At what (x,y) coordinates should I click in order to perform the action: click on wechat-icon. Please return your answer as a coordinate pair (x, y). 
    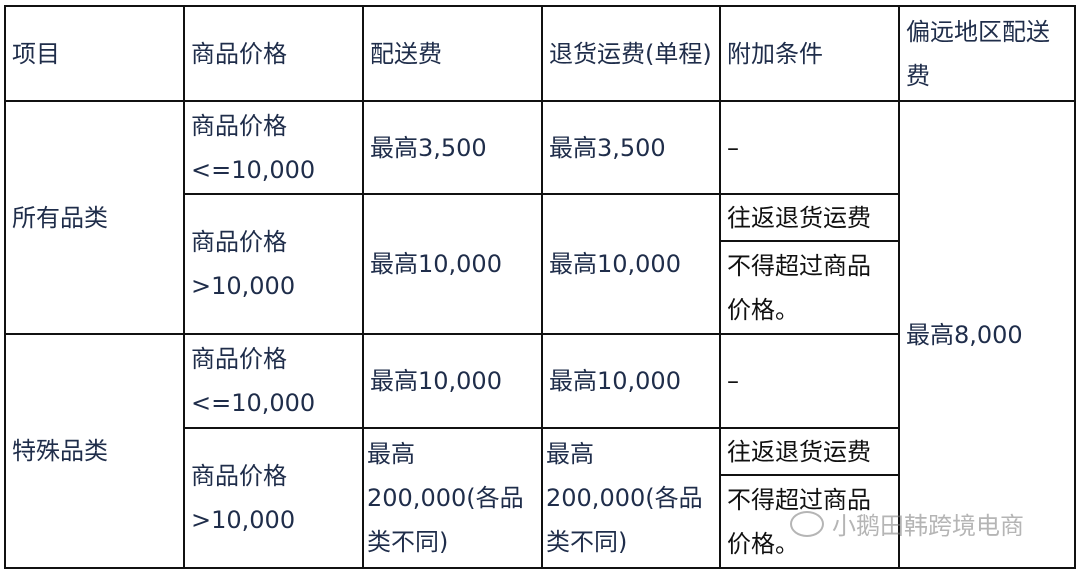
    Looking at the image, I should click on (807, 523).